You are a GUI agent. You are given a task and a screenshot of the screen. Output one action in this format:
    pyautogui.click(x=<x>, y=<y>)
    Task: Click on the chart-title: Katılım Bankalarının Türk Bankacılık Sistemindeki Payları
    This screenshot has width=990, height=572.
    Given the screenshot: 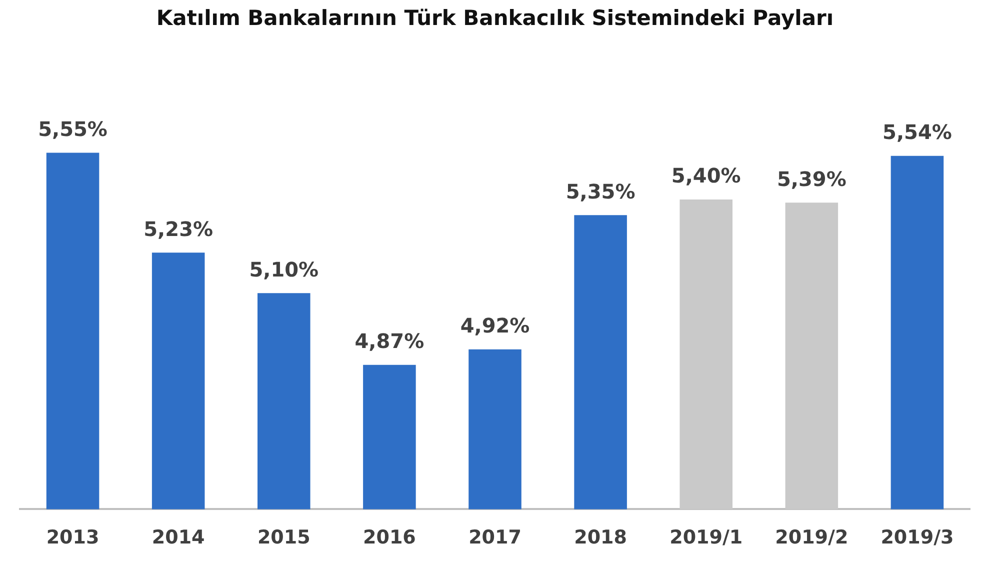 What is the action you would take?
    pyautogui.click(x=495, y=18)
    